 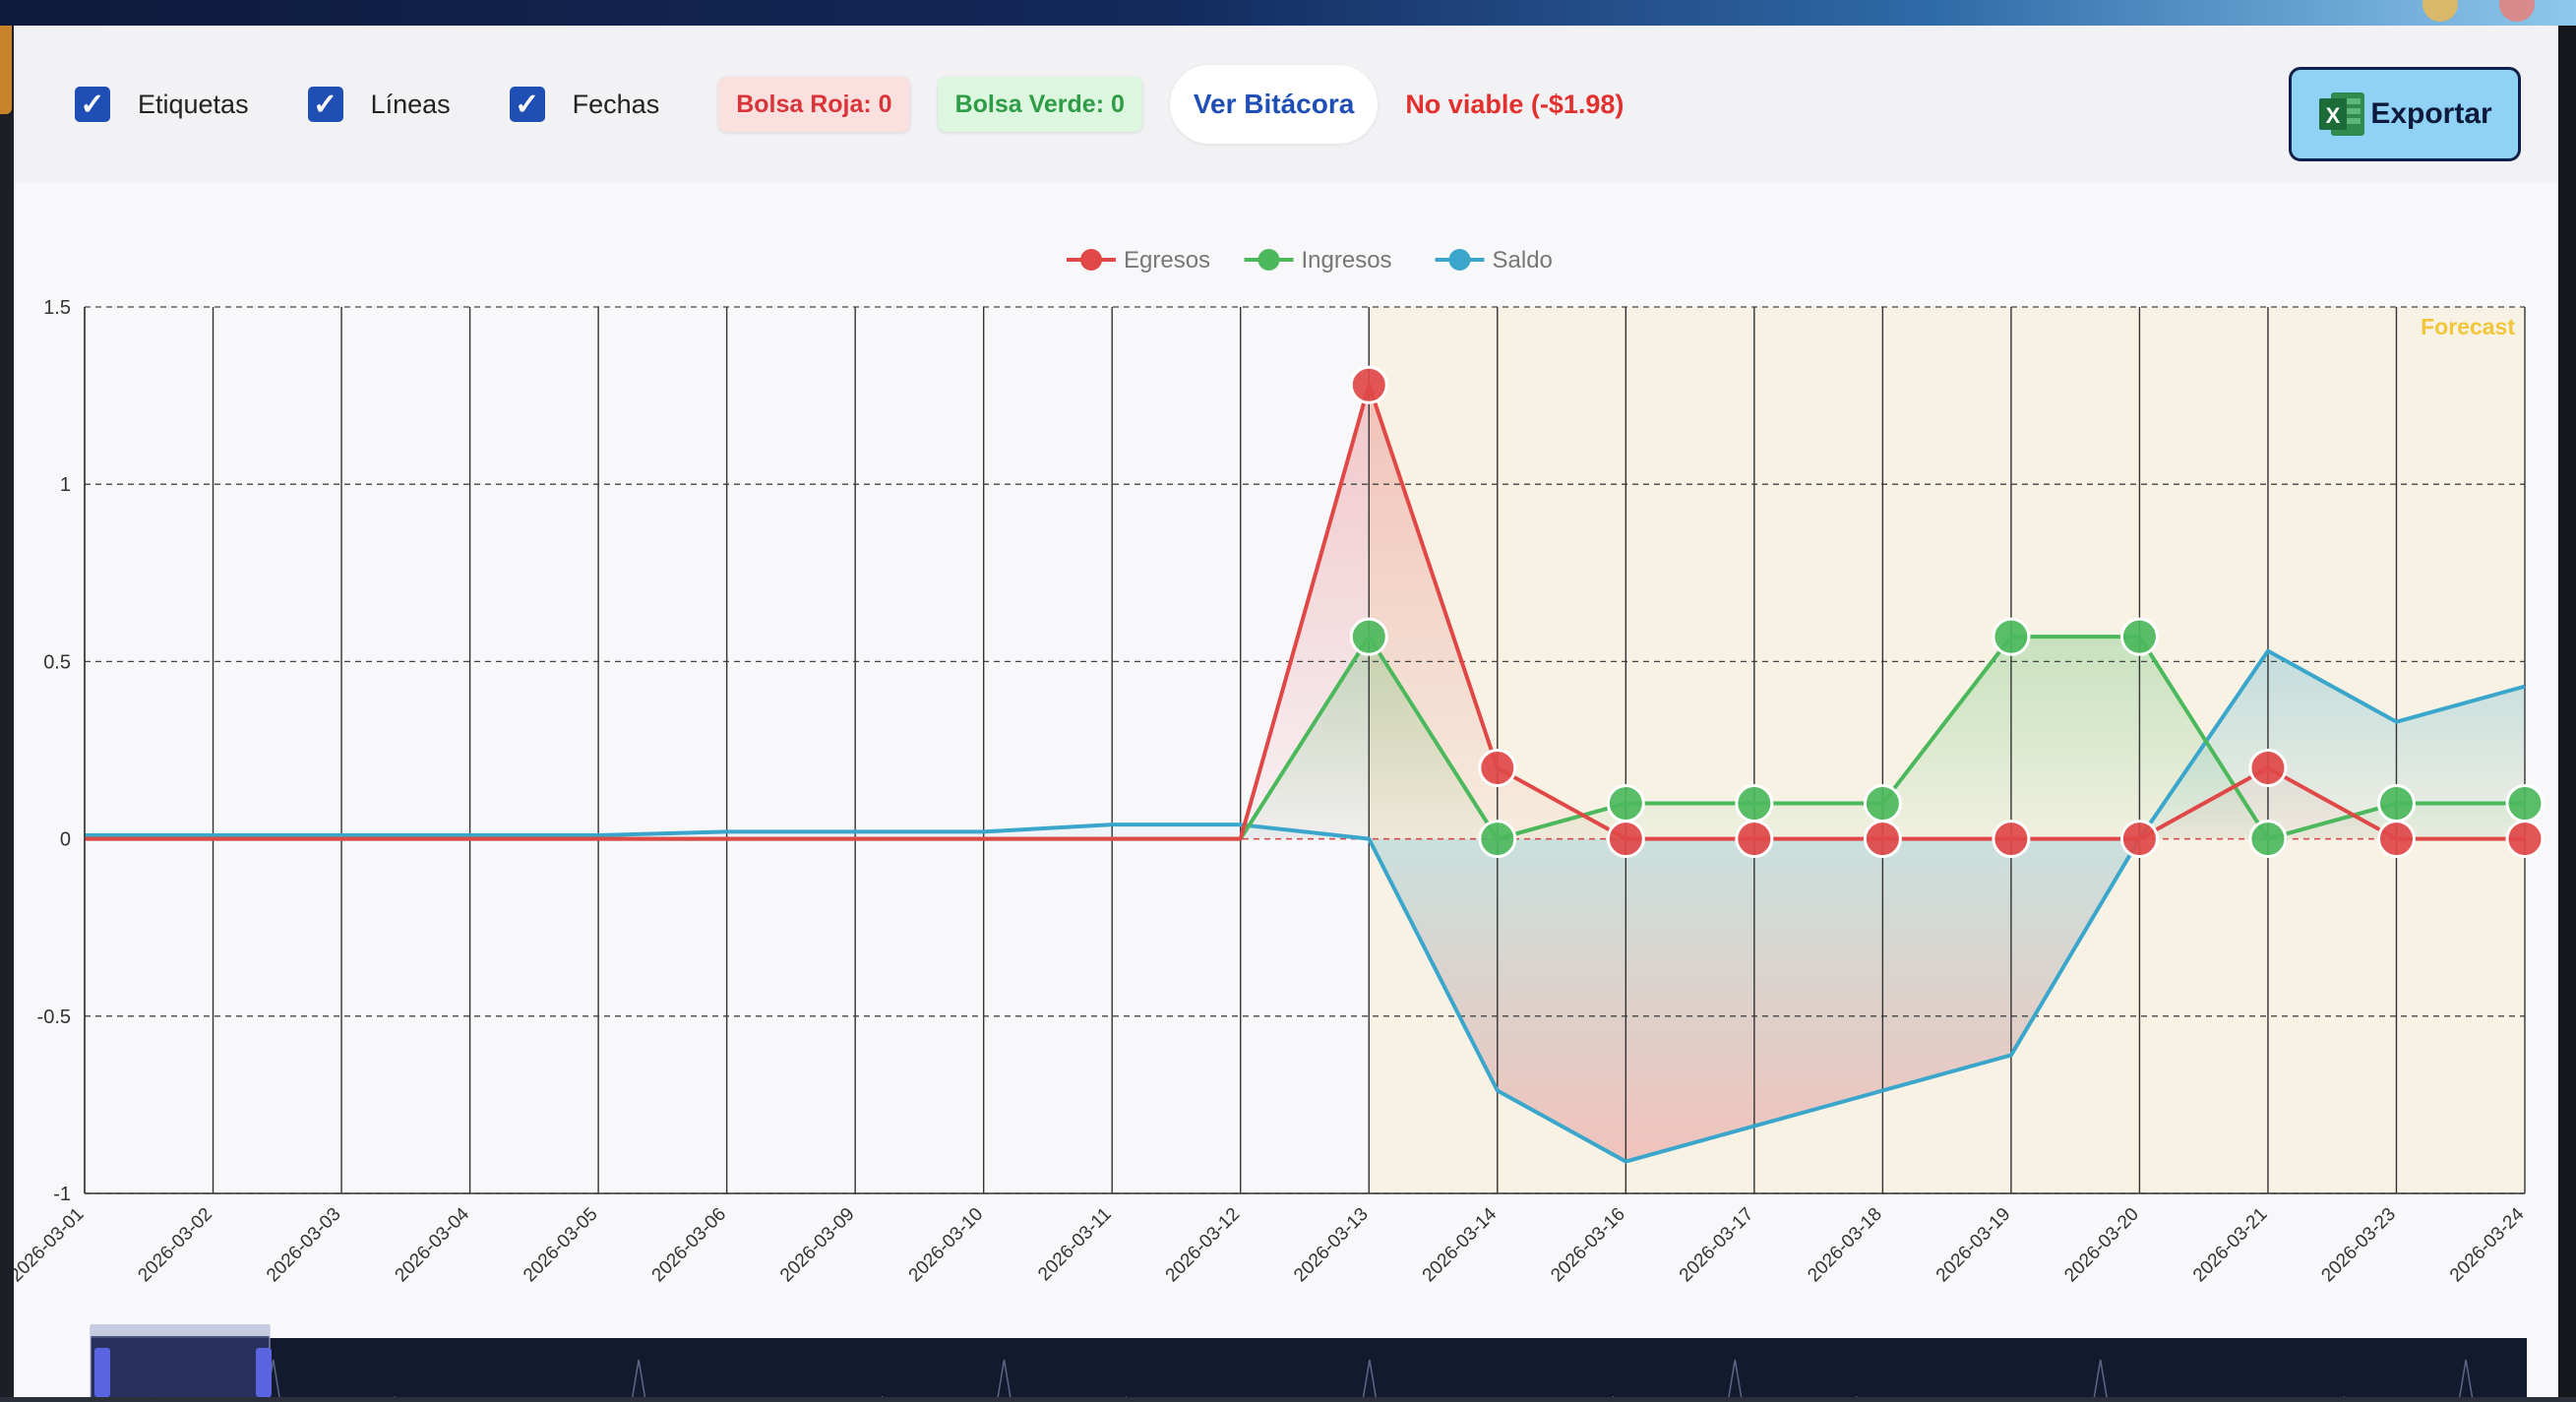 What do you see at coordinates (7, 711) in the screenshot?
I see `left-background-strip` at bounding box center [7, 711].